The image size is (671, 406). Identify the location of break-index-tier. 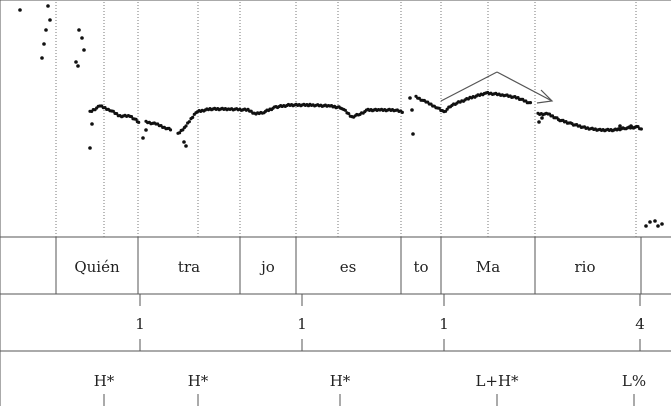
(390, 322).